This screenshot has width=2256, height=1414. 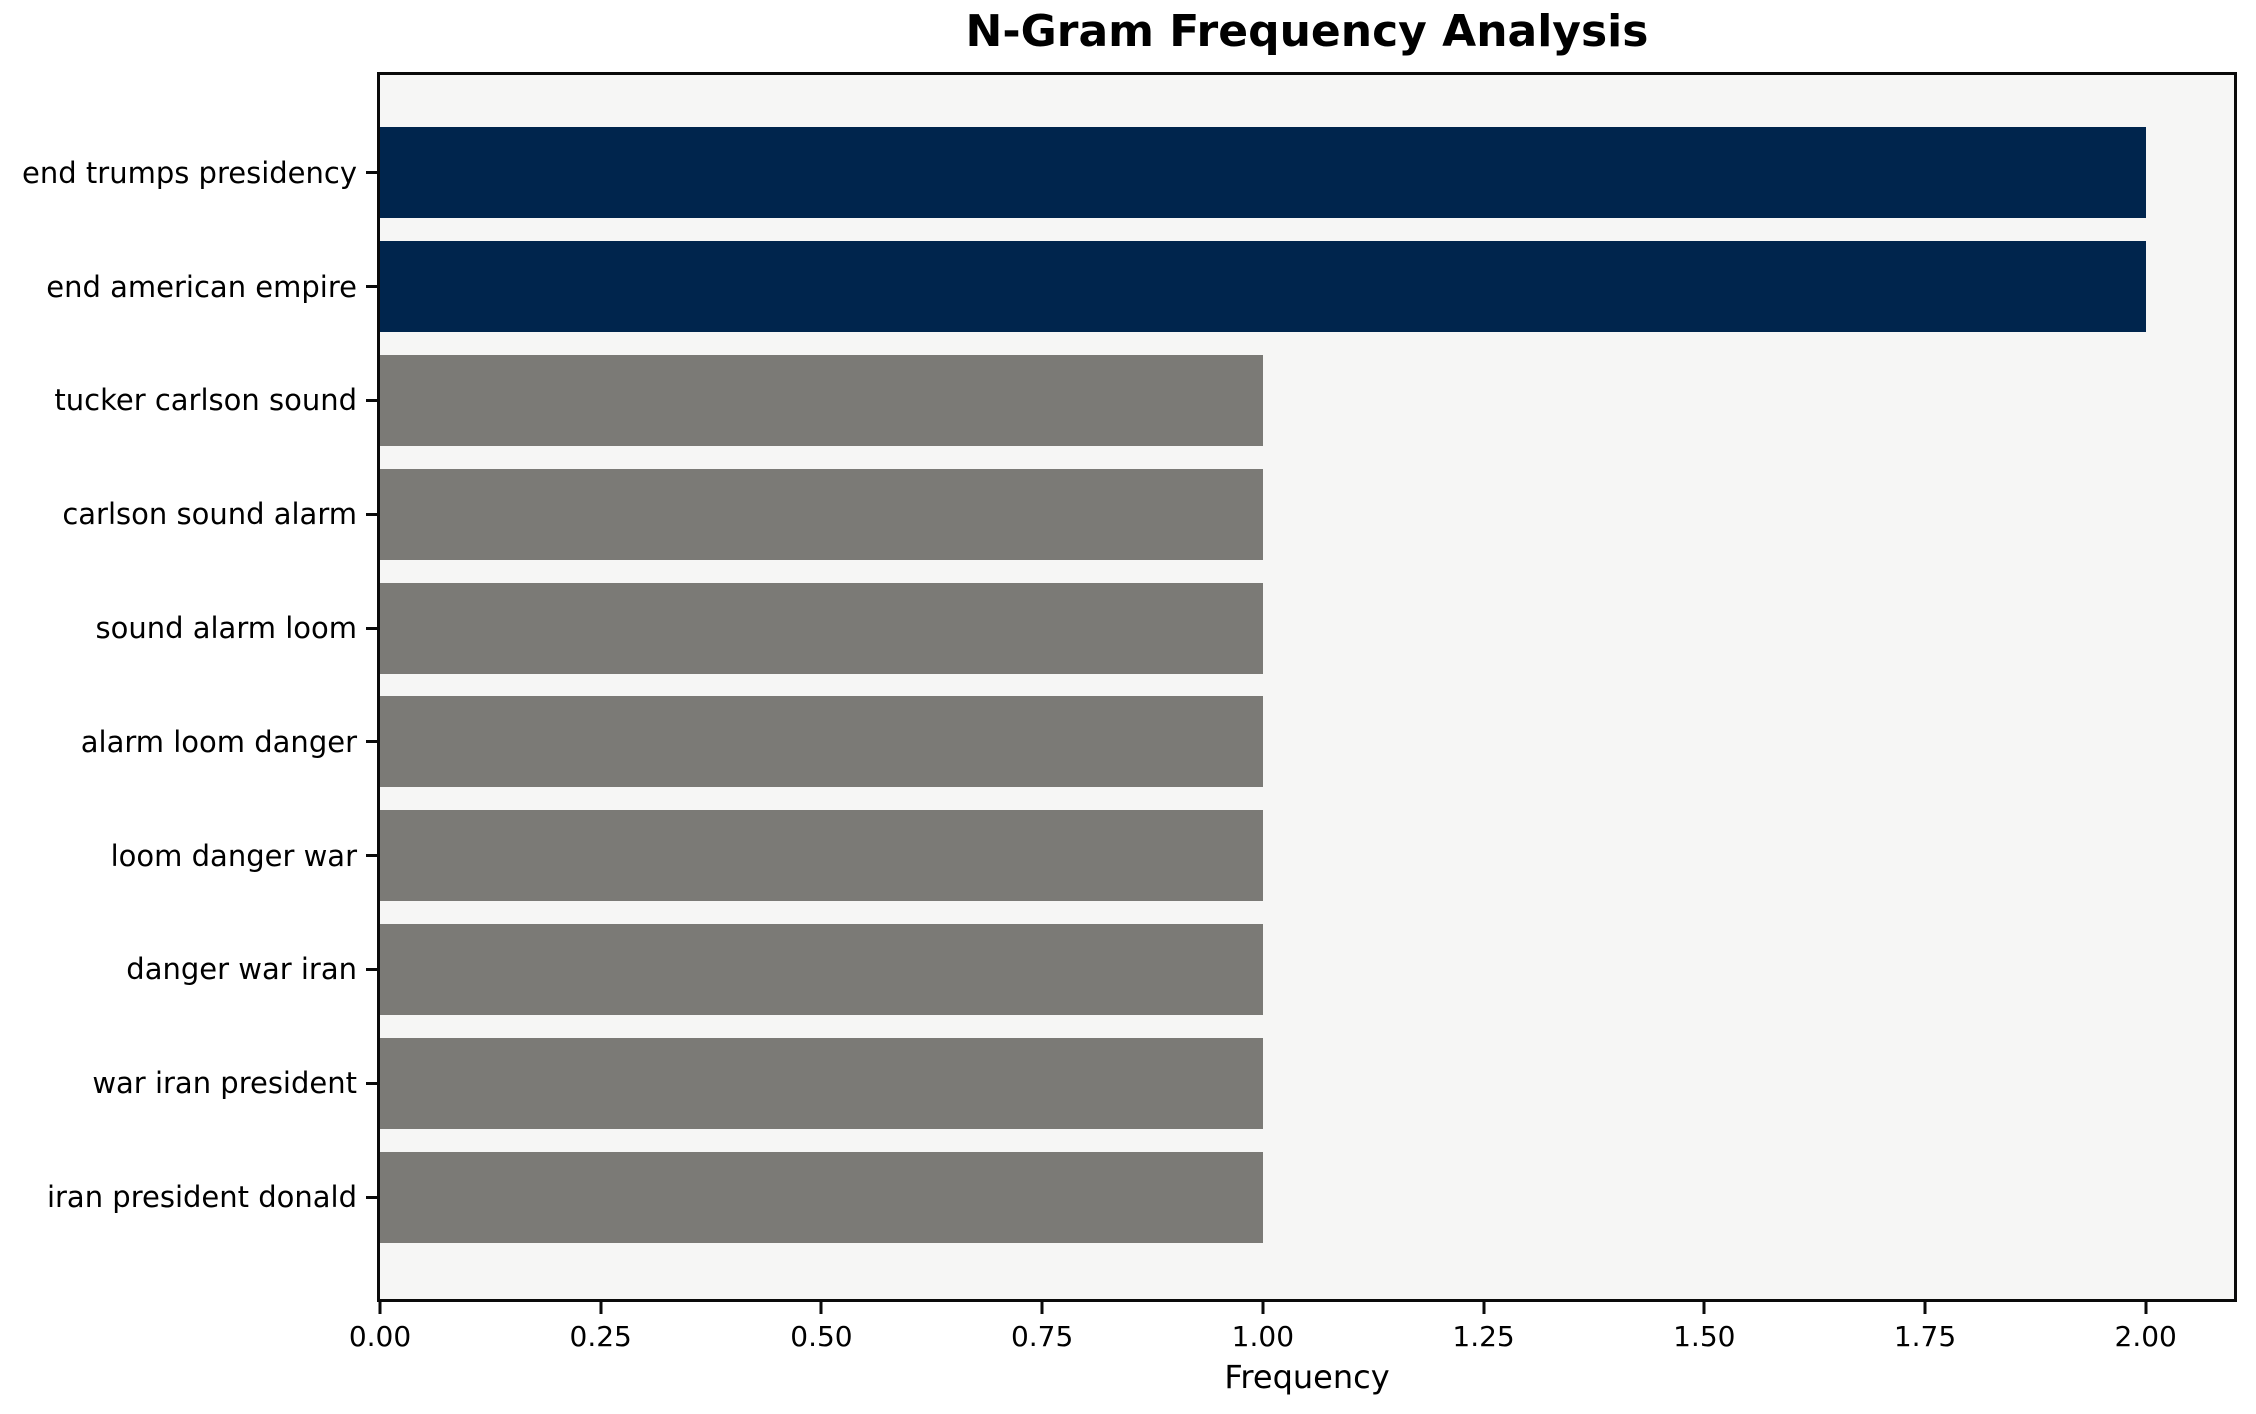 I want to click on x-tick-label: 0.00, so click(x=380, y=1336).